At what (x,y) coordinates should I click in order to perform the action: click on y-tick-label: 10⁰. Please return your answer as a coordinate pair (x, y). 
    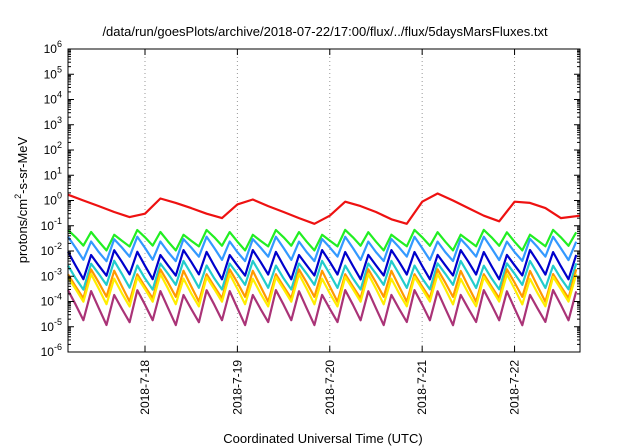
    Looking at the image, I should click on (53, 199).